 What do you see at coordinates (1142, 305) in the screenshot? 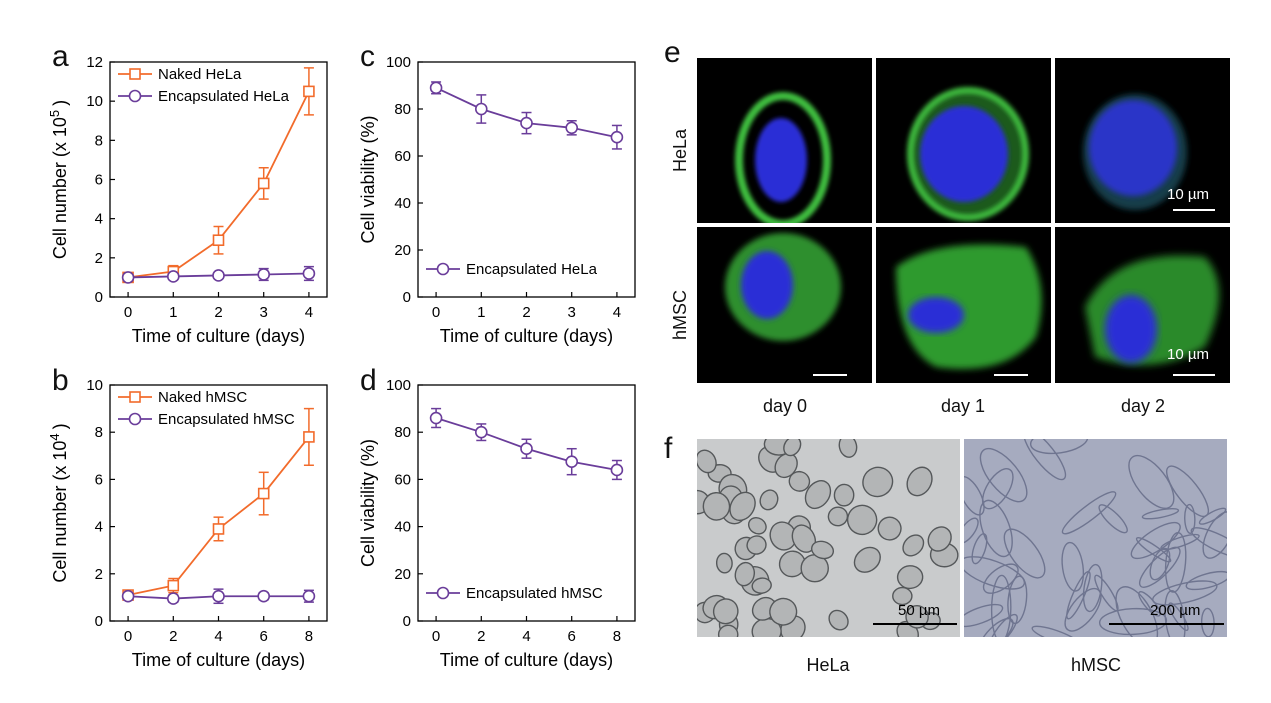
I see `micrograph-hmsc-day2` at bounding box center [1142, 305].